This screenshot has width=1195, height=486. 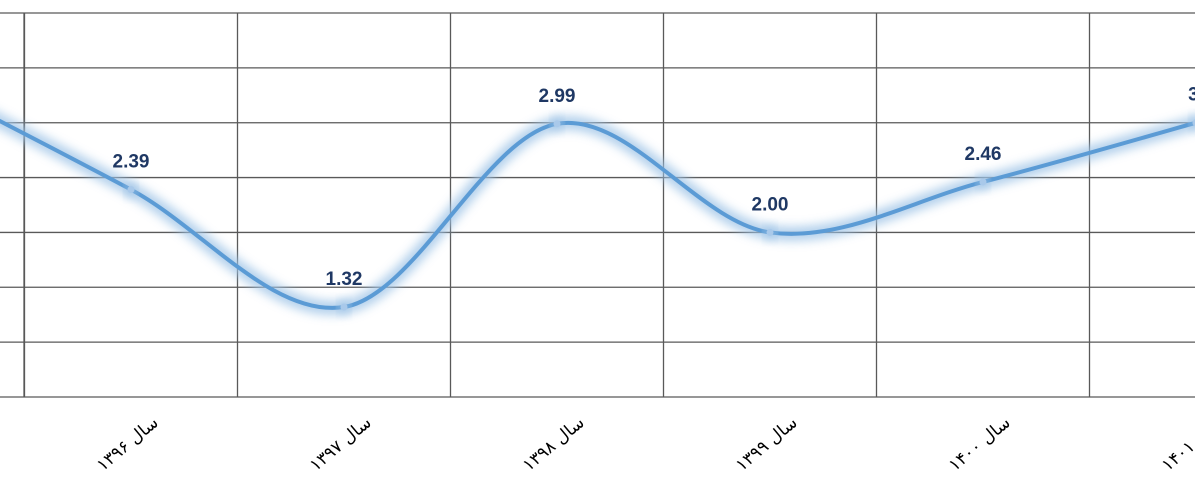 I want to click on x-tick-label: سال ۱۴۰۱, so click(x=1176, y=444).